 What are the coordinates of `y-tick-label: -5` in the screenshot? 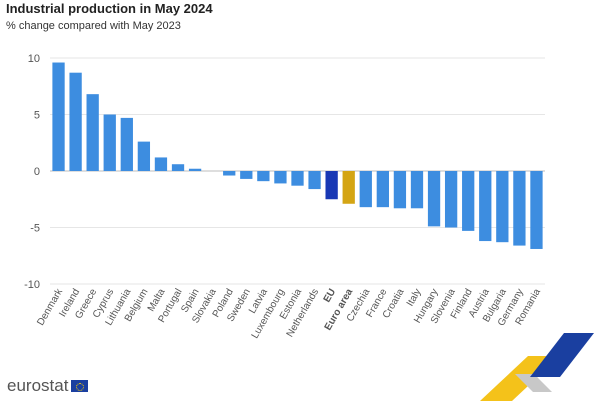 It's located at (35, 229).